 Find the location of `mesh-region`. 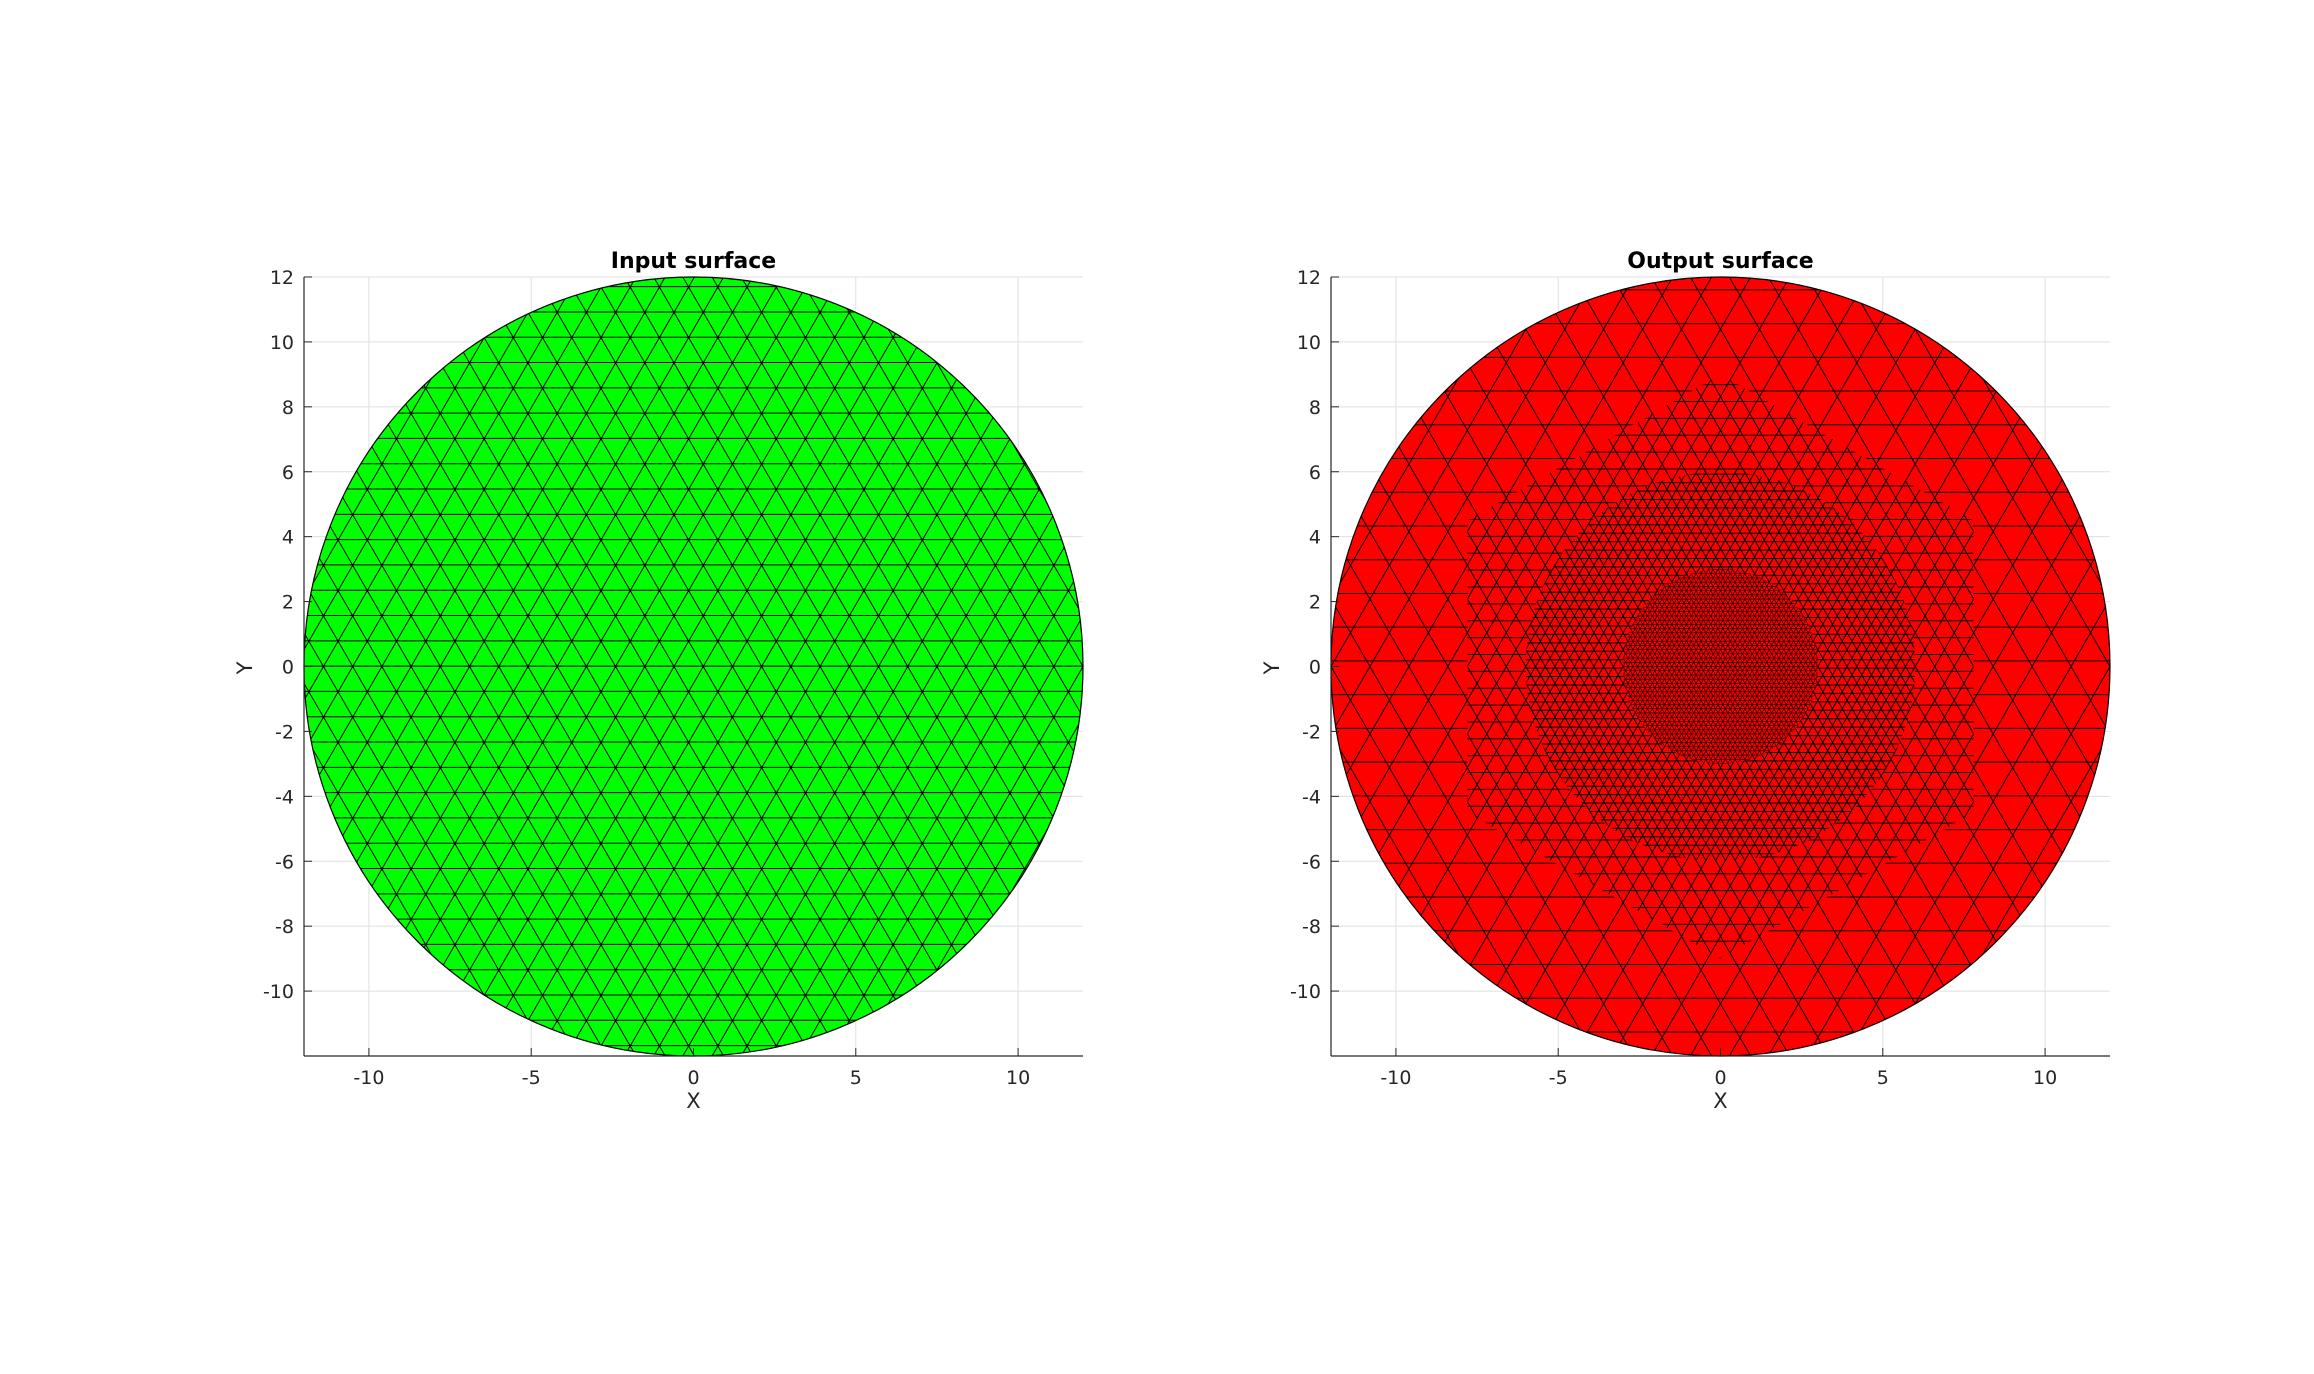

mesh-region is located at coordinates (1720, 666).